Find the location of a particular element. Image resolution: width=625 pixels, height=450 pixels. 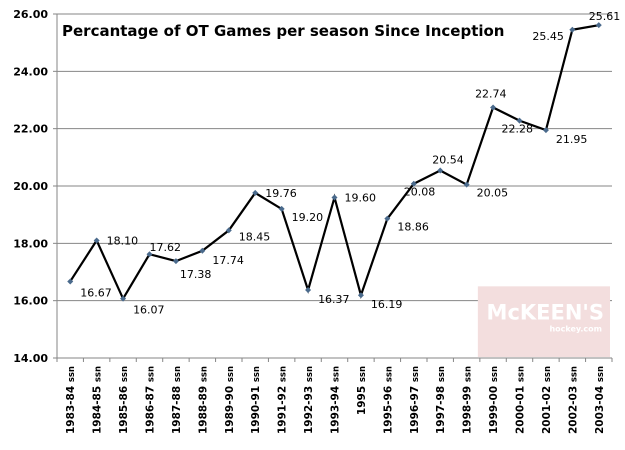

y-tick-label: 22.00 is located at coordinates (30, 129).